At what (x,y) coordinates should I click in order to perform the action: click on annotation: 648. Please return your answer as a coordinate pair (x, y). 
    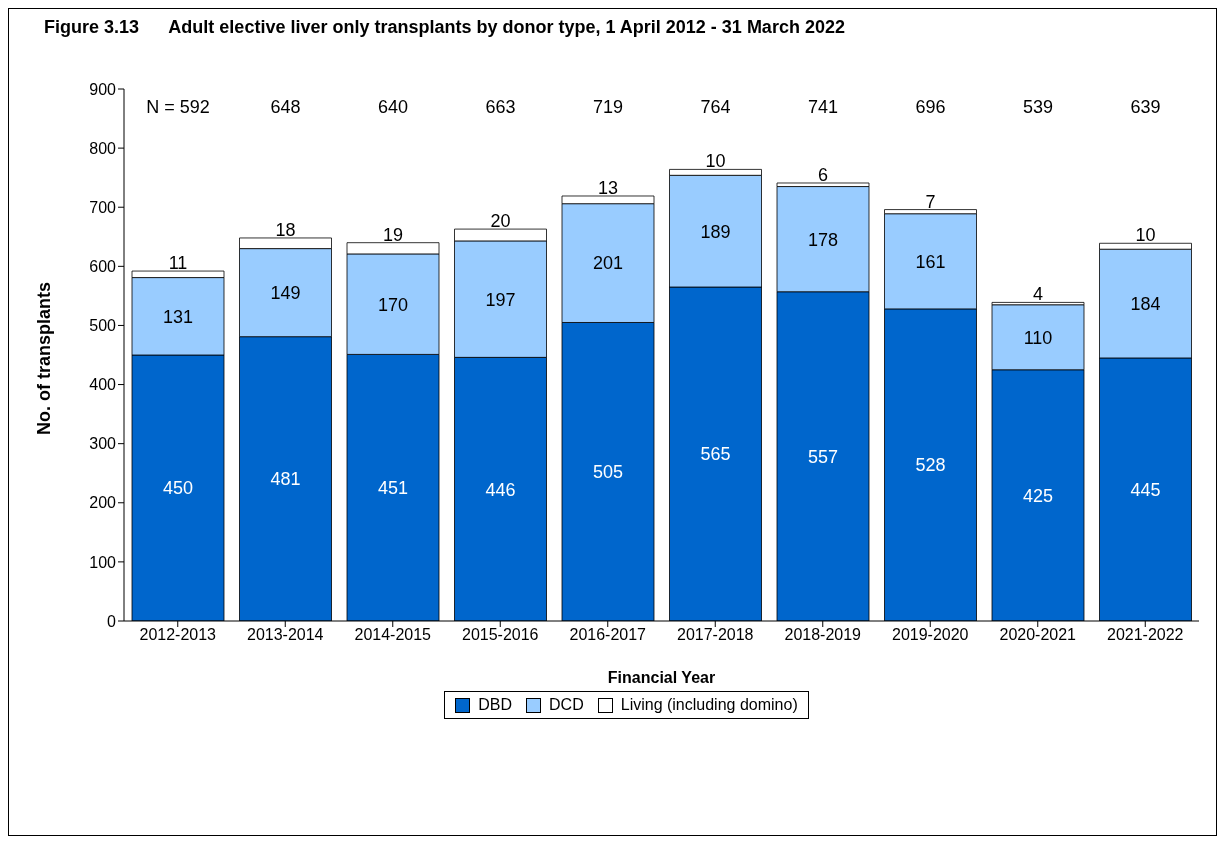
    Looking at the image, I should click on (285, 107).